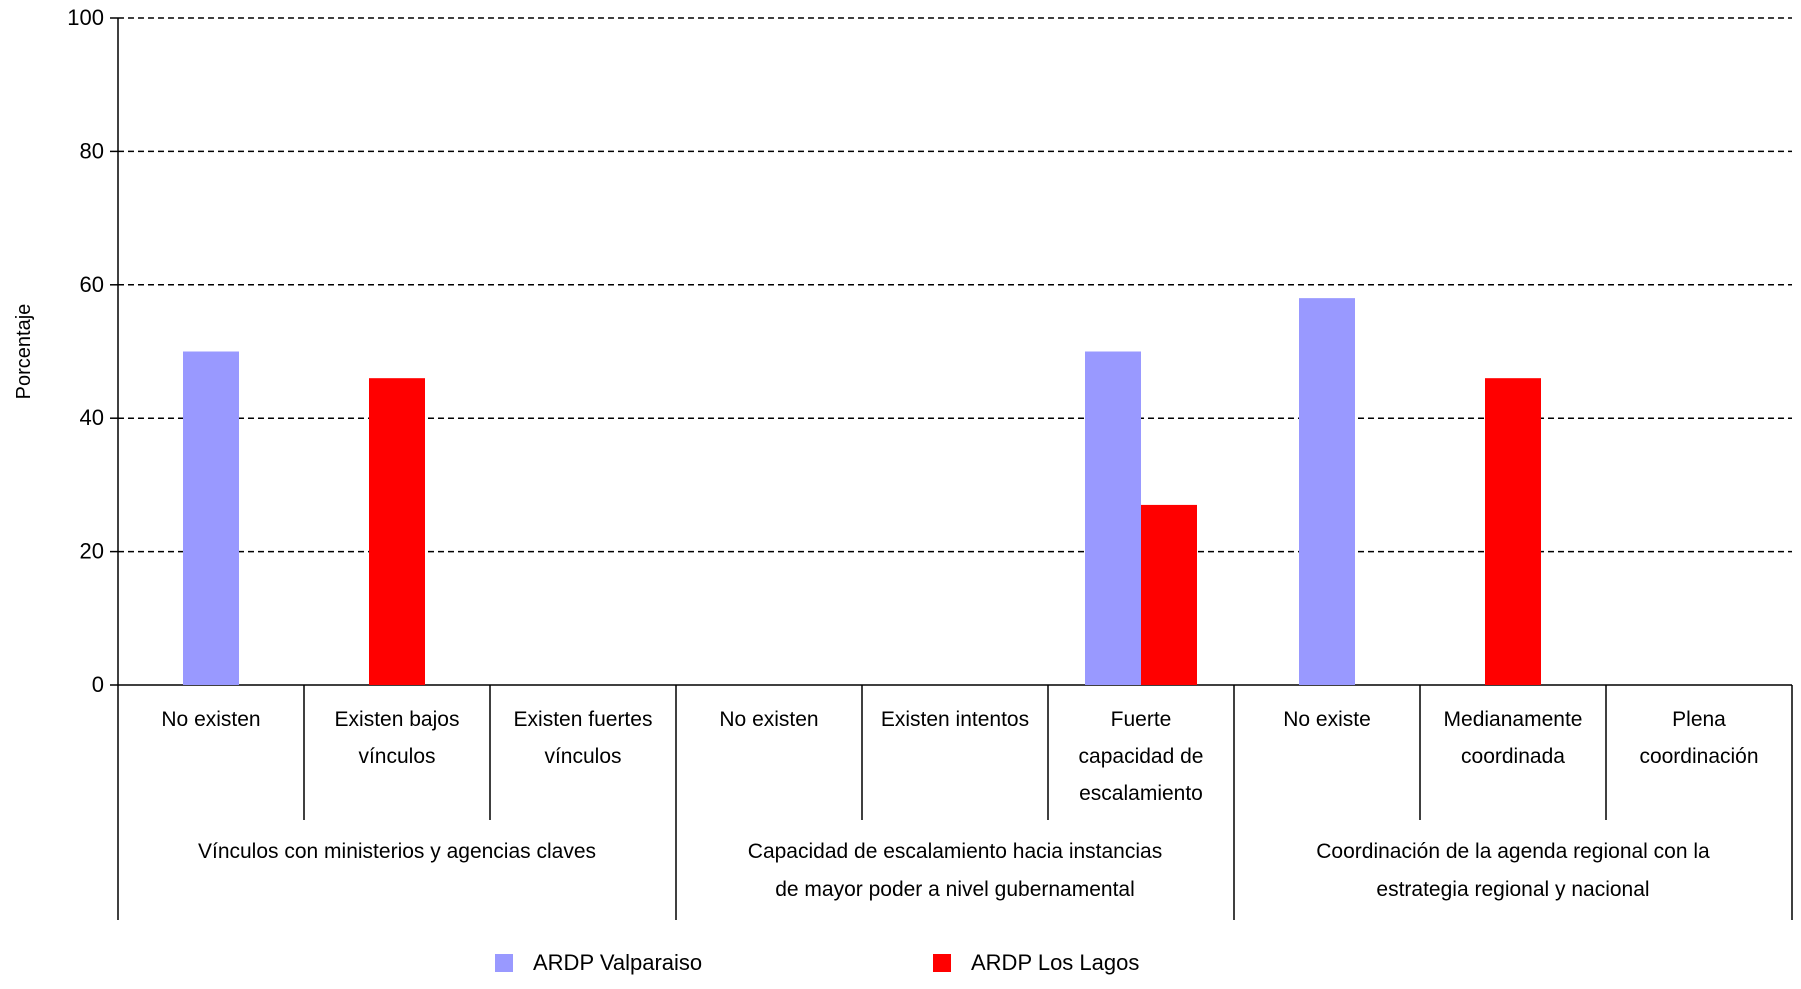 This screenshot has height=989, width=1801. I want to click on group-label: estrategia regional y nacional, so click(1512, 889).